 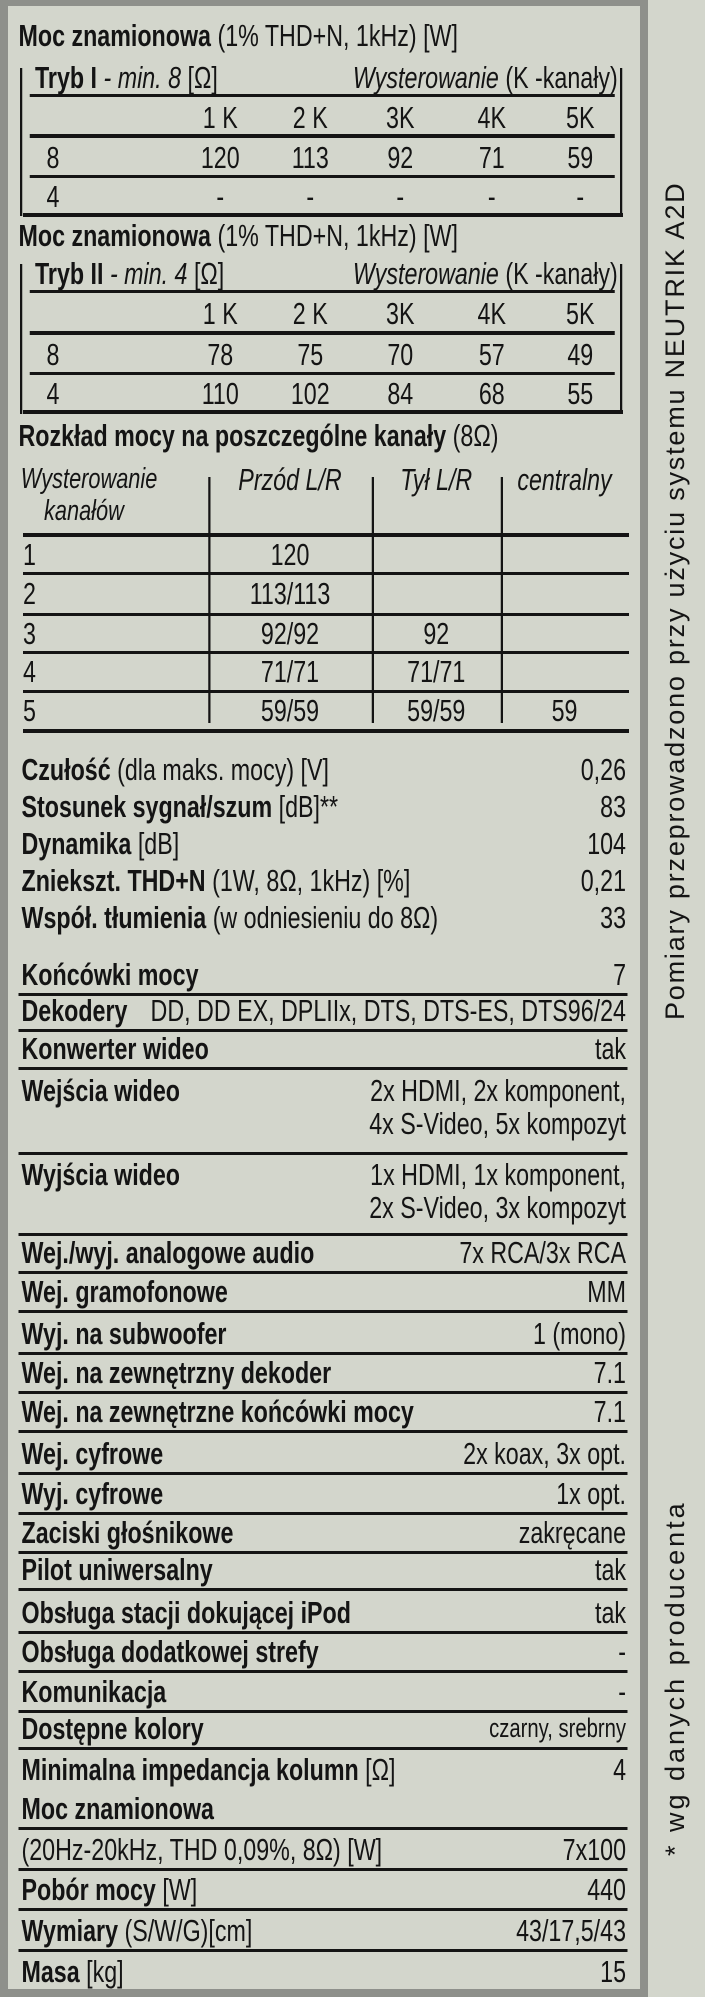 What do you see at coordinates (101, 1090) in the screenshot?
I see `spec-label: Wejścia wideo` at bounding box center [101, 1090].